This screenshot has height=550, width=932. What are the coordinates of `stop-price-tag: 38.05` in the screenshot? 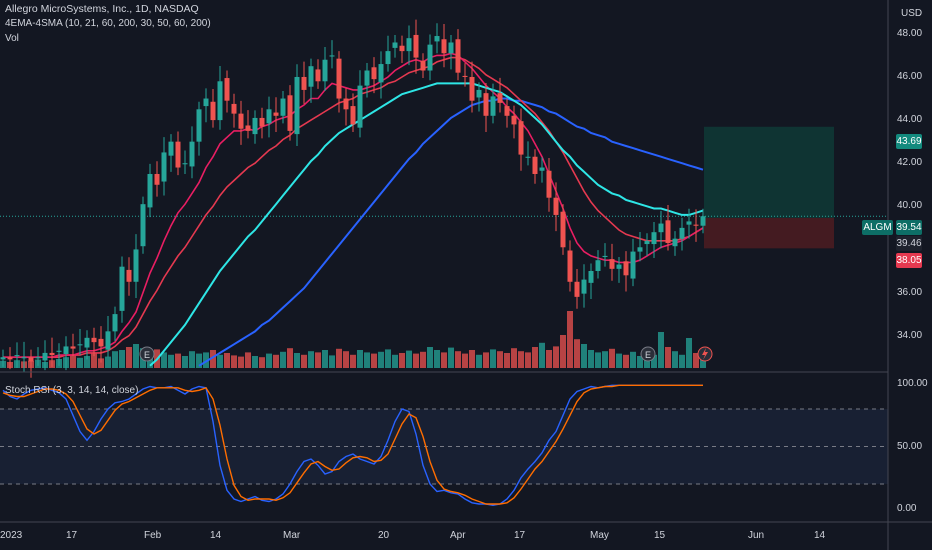 It's located at (909, 260).